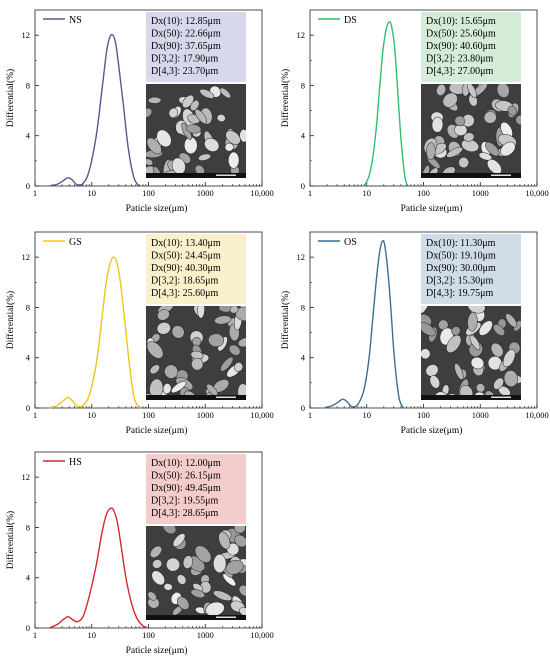  What do you see at coordinates (350, 20) in the screenshot?
I see `legend-label-ds: DS` at bounding box center [350, 20].